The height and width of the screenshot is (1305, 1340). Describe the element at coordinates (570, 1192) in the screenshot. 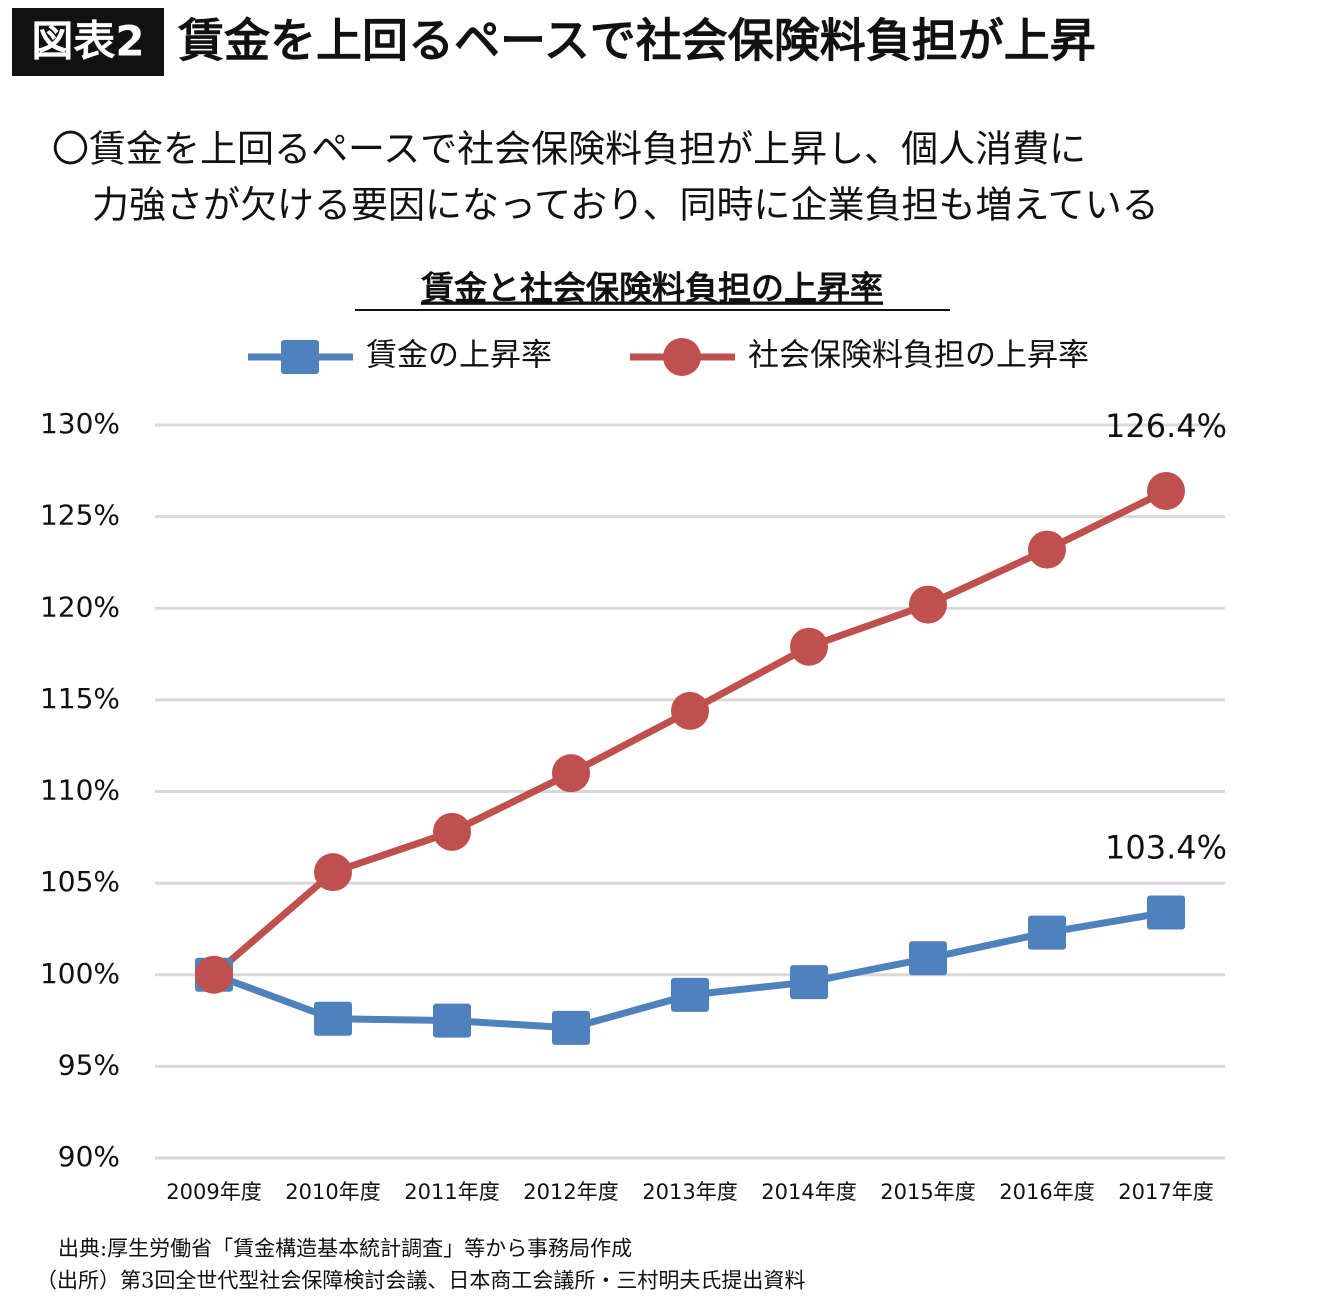

I see `x-tick-label: 2012年度` at that location.